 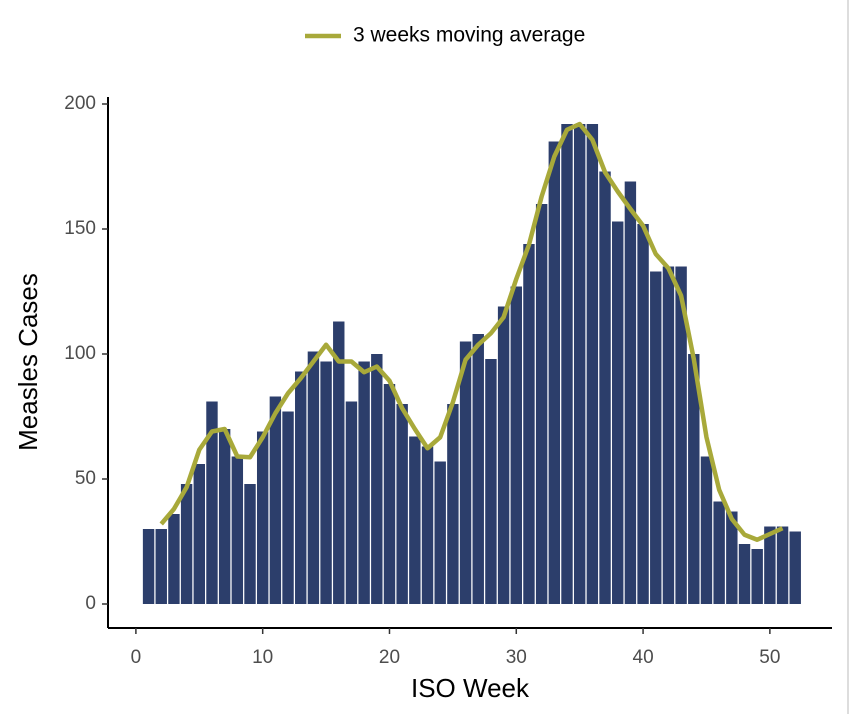 What do you see at coordinates (469, 35) in the screenshot?
I see `legend-label: 3 weeks moving average` at bounding box center [469, 35].